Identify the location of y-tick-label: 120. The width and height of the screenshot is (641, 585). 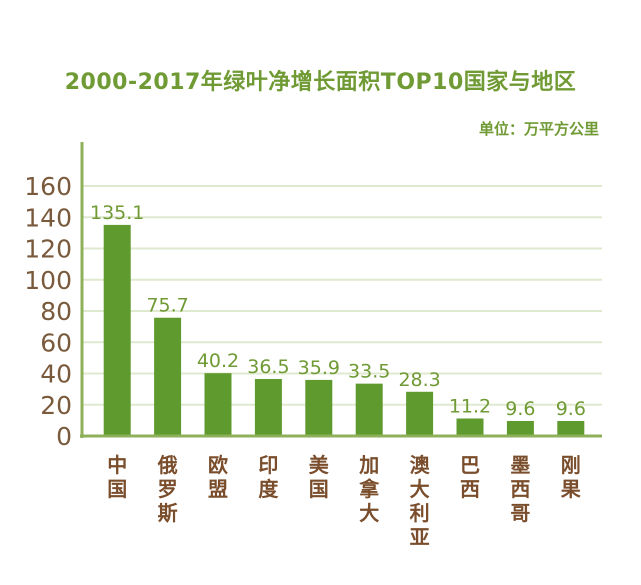
(48, 249).